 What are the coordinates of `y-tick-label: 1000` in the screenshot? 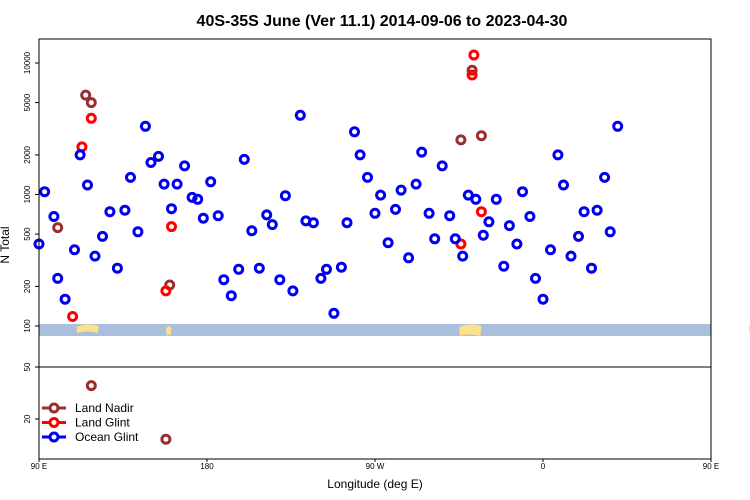 It's located at (27, 194).